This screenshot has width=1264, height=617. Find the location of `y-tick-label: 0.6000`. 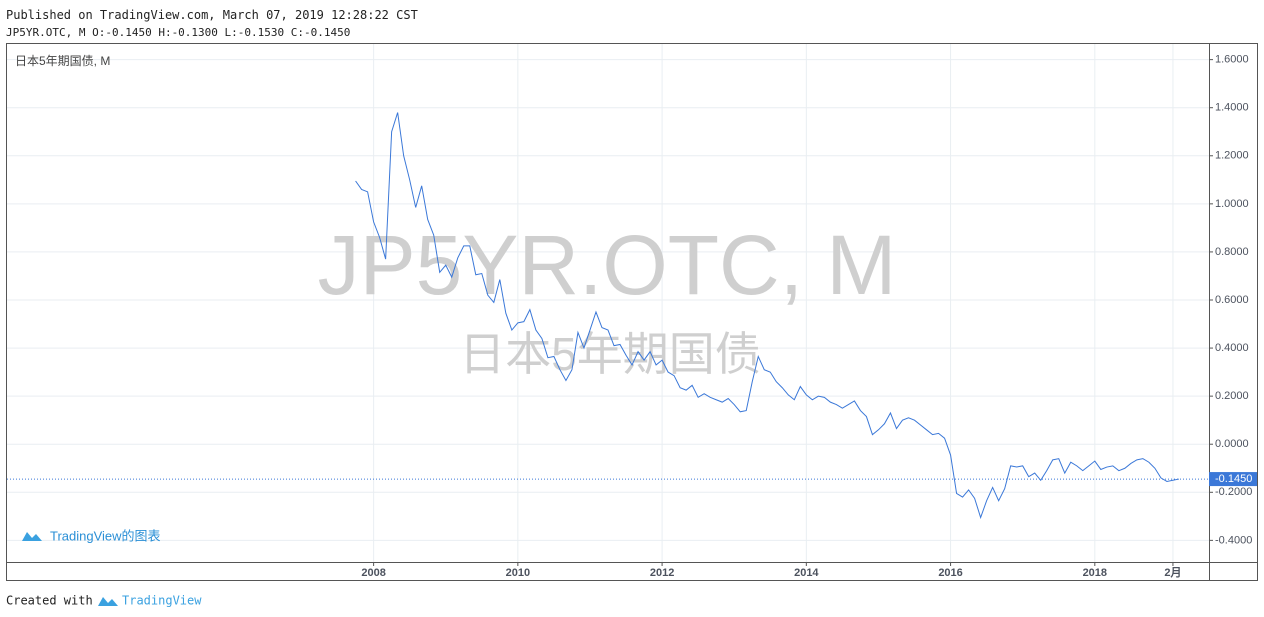

y-tick-label: 0.6000 is located at coordinates (1232, 300).